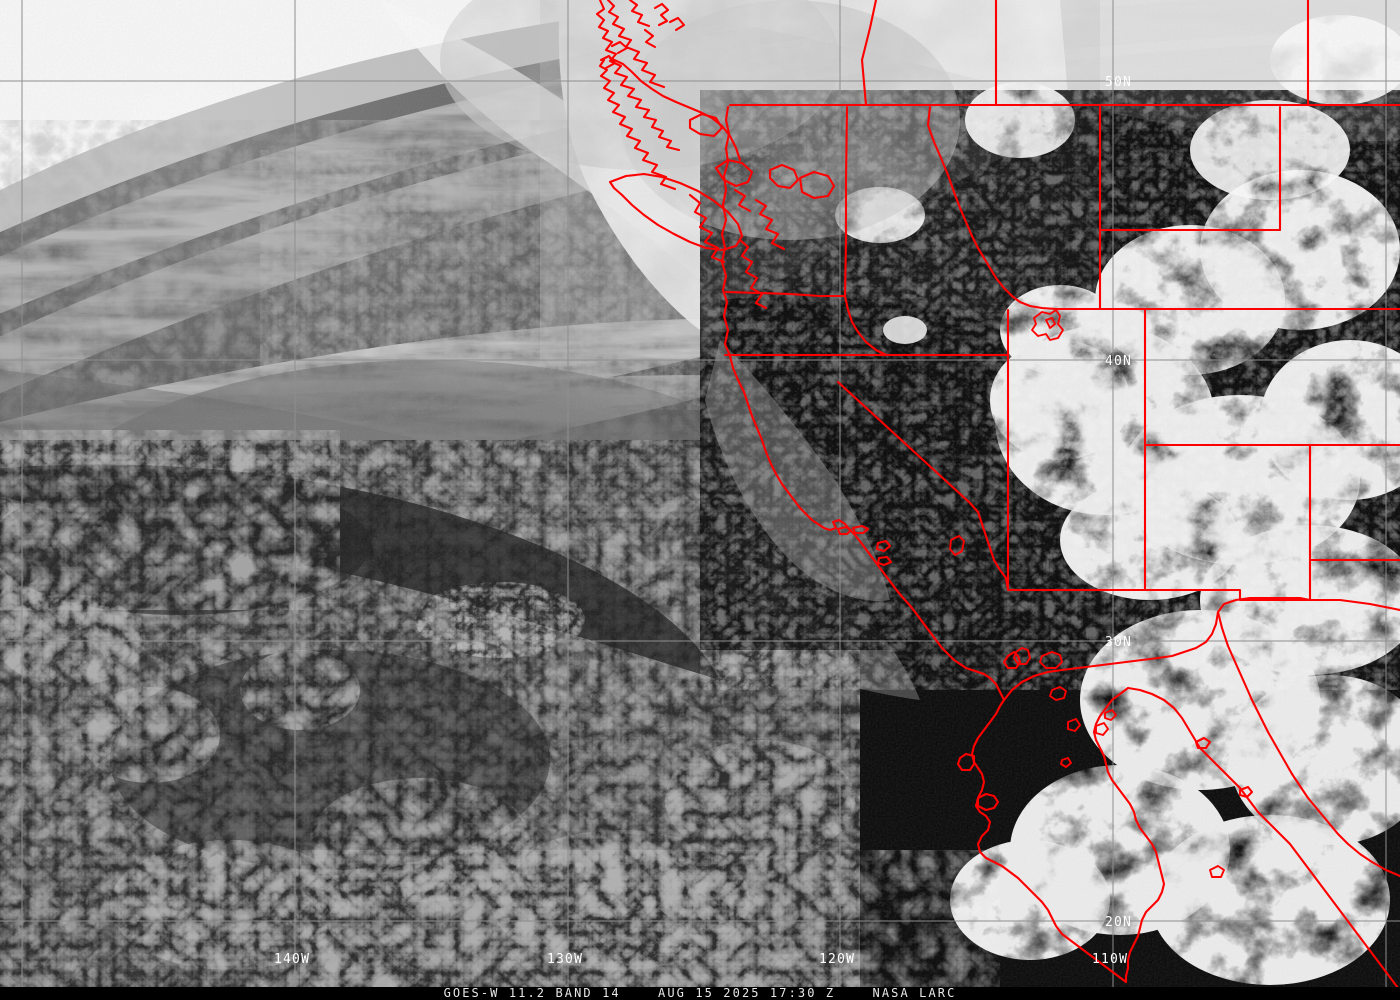 The width and height of the screenshot is (1400, 1000). I want to click on lon-label-110w: 110W, so click(1110, 959).